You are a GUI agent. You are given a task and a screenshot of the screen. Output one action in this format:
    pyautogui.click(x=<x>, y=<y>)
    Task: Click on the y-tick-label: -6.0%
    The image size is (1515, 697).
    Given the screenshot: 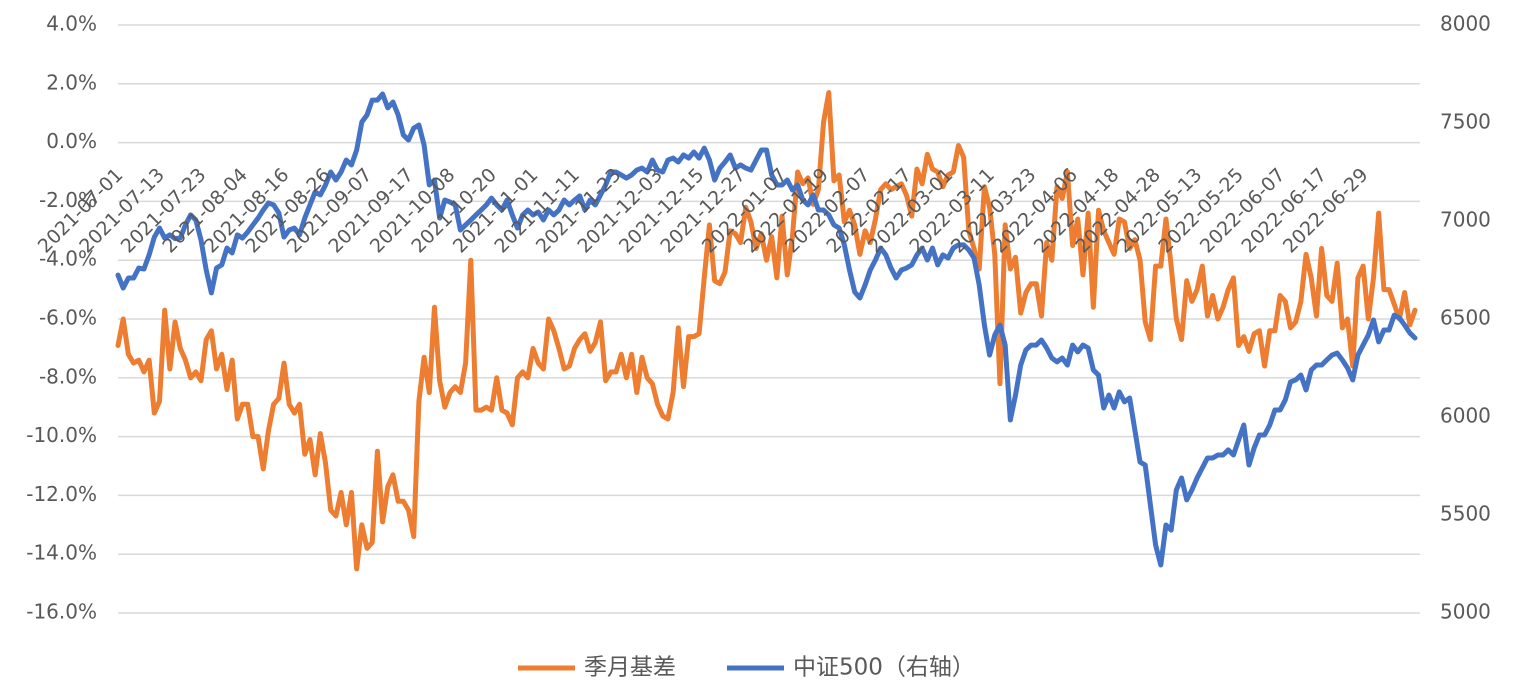 What is the action you would take?
    pyautogui.click(x=68, y=318)
    